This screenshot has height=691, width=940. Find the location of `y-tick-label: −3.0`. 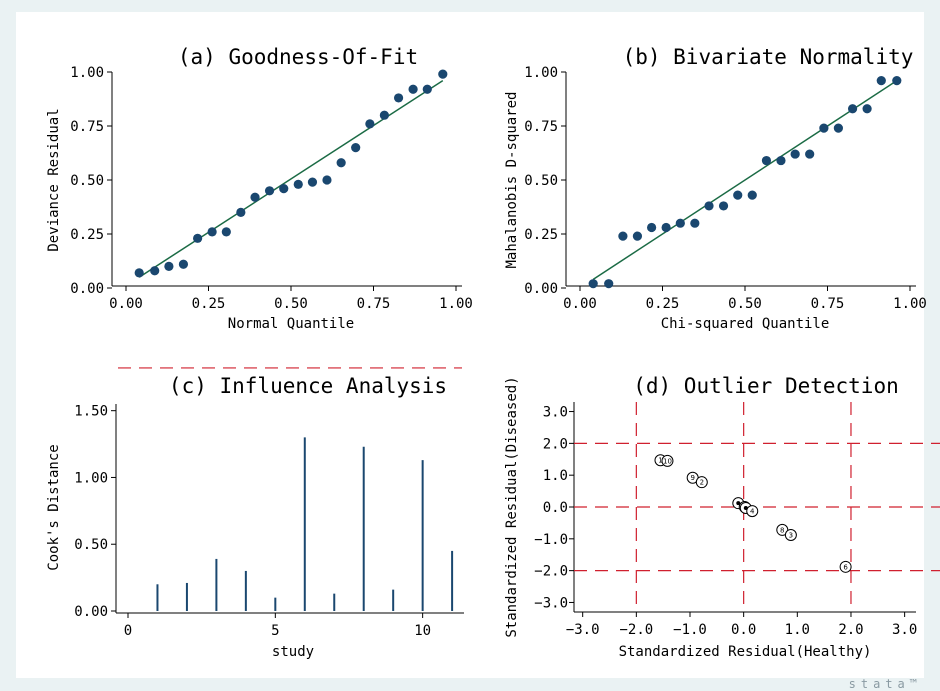

y-tick-label: −3.0 is located at coordinates (551, 603).